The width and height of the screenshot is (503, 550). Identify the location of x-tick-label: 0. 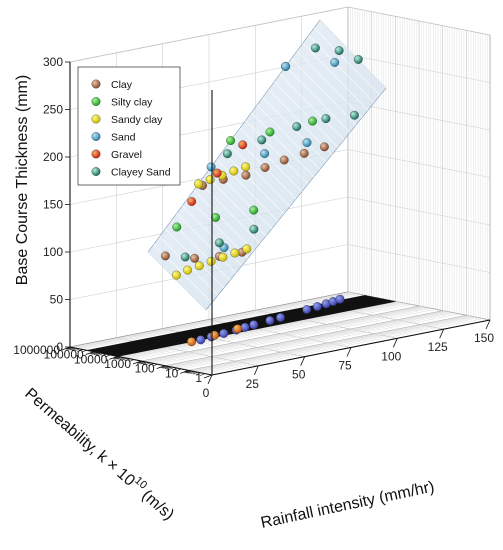
(206, 393).